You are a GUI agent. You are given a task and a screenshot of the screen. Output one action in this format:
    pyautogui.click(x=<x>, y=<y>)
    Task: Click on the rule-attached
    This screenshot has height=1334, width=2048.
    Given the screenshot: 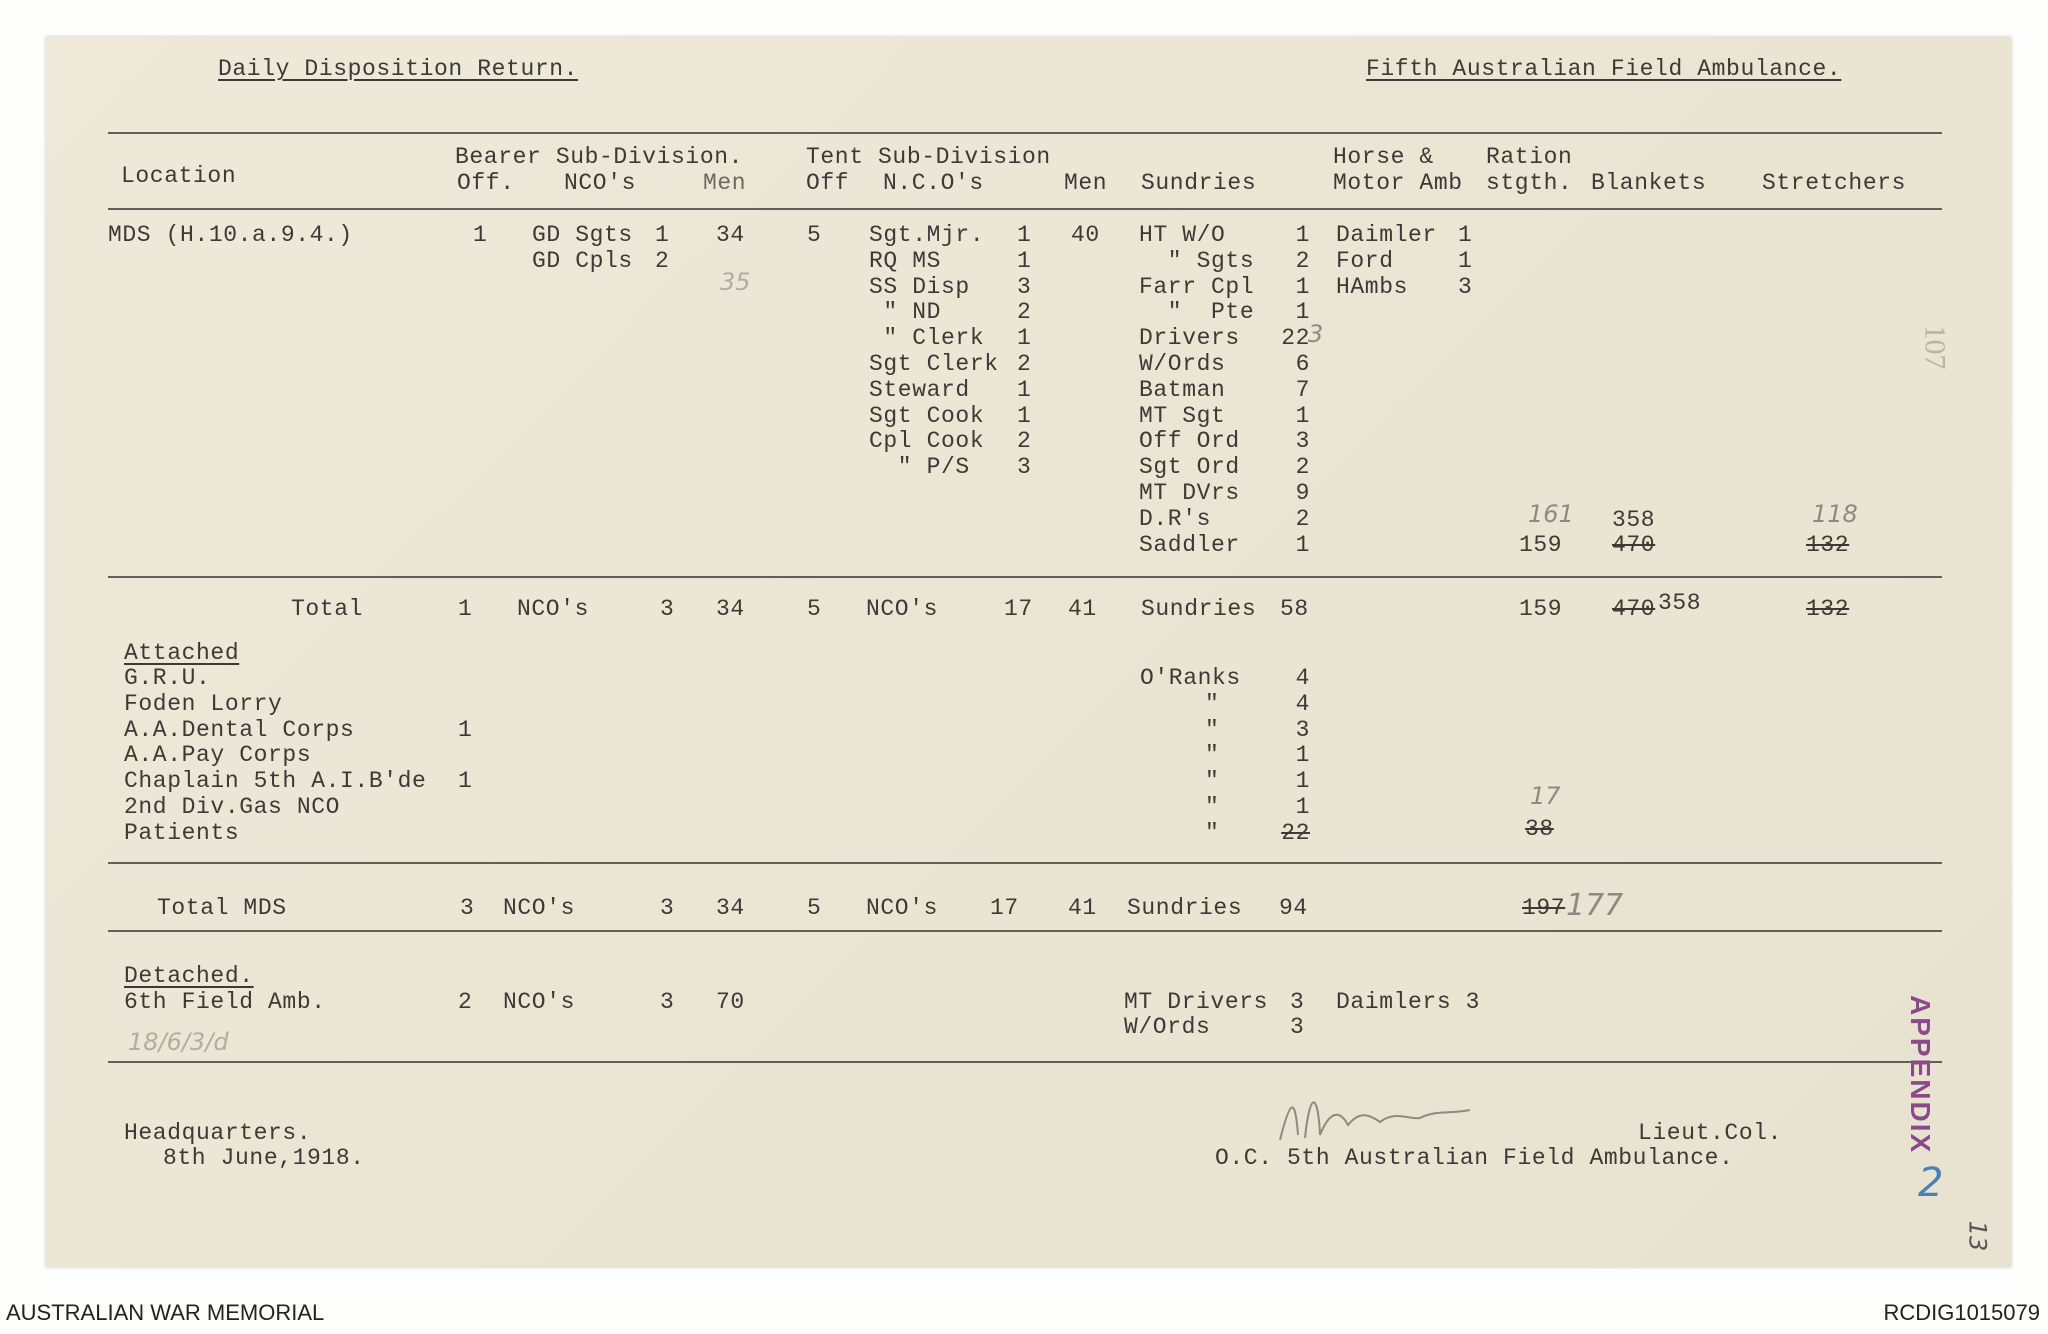 What is the action you would take?
    pyautogui.click(x=1025, y=863)
    